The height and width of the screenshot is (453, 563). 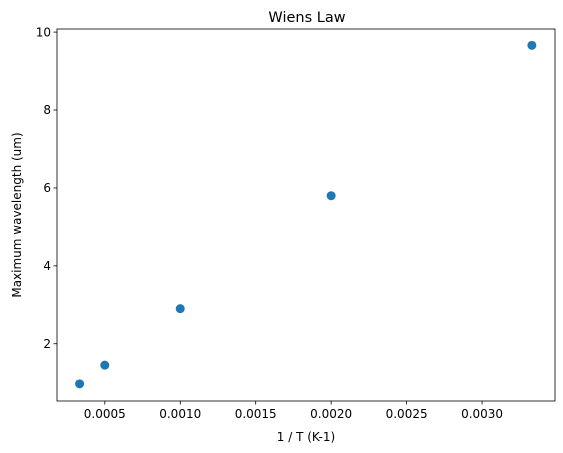 What do you see at coordinates (482, 414) in the screenshot?
I see `x-tick-label: 0.0030` at bounding box center [482, 414].